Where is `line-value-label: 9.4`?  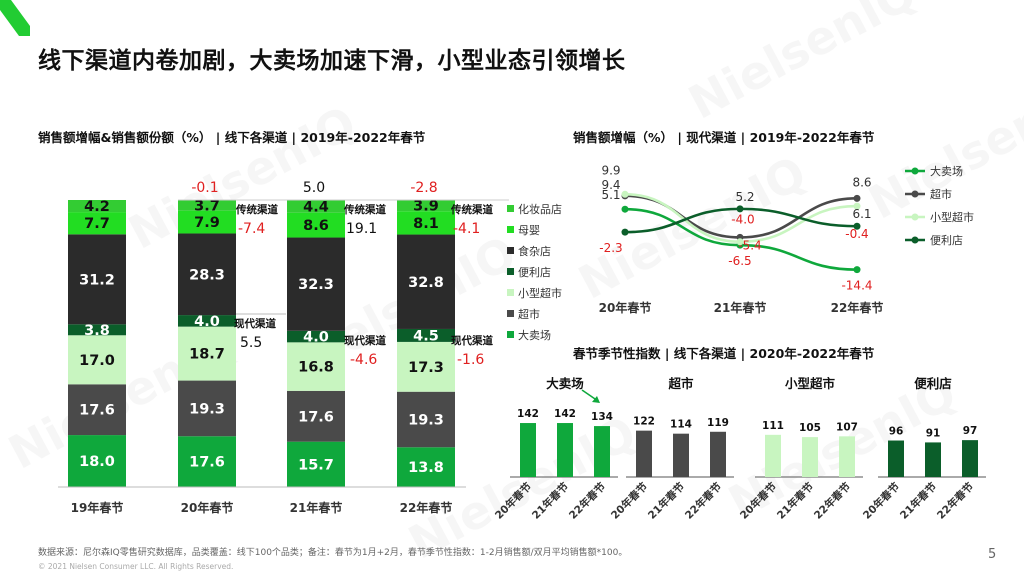
line-value-label: 9.4 is located at coordinates (610, 185).